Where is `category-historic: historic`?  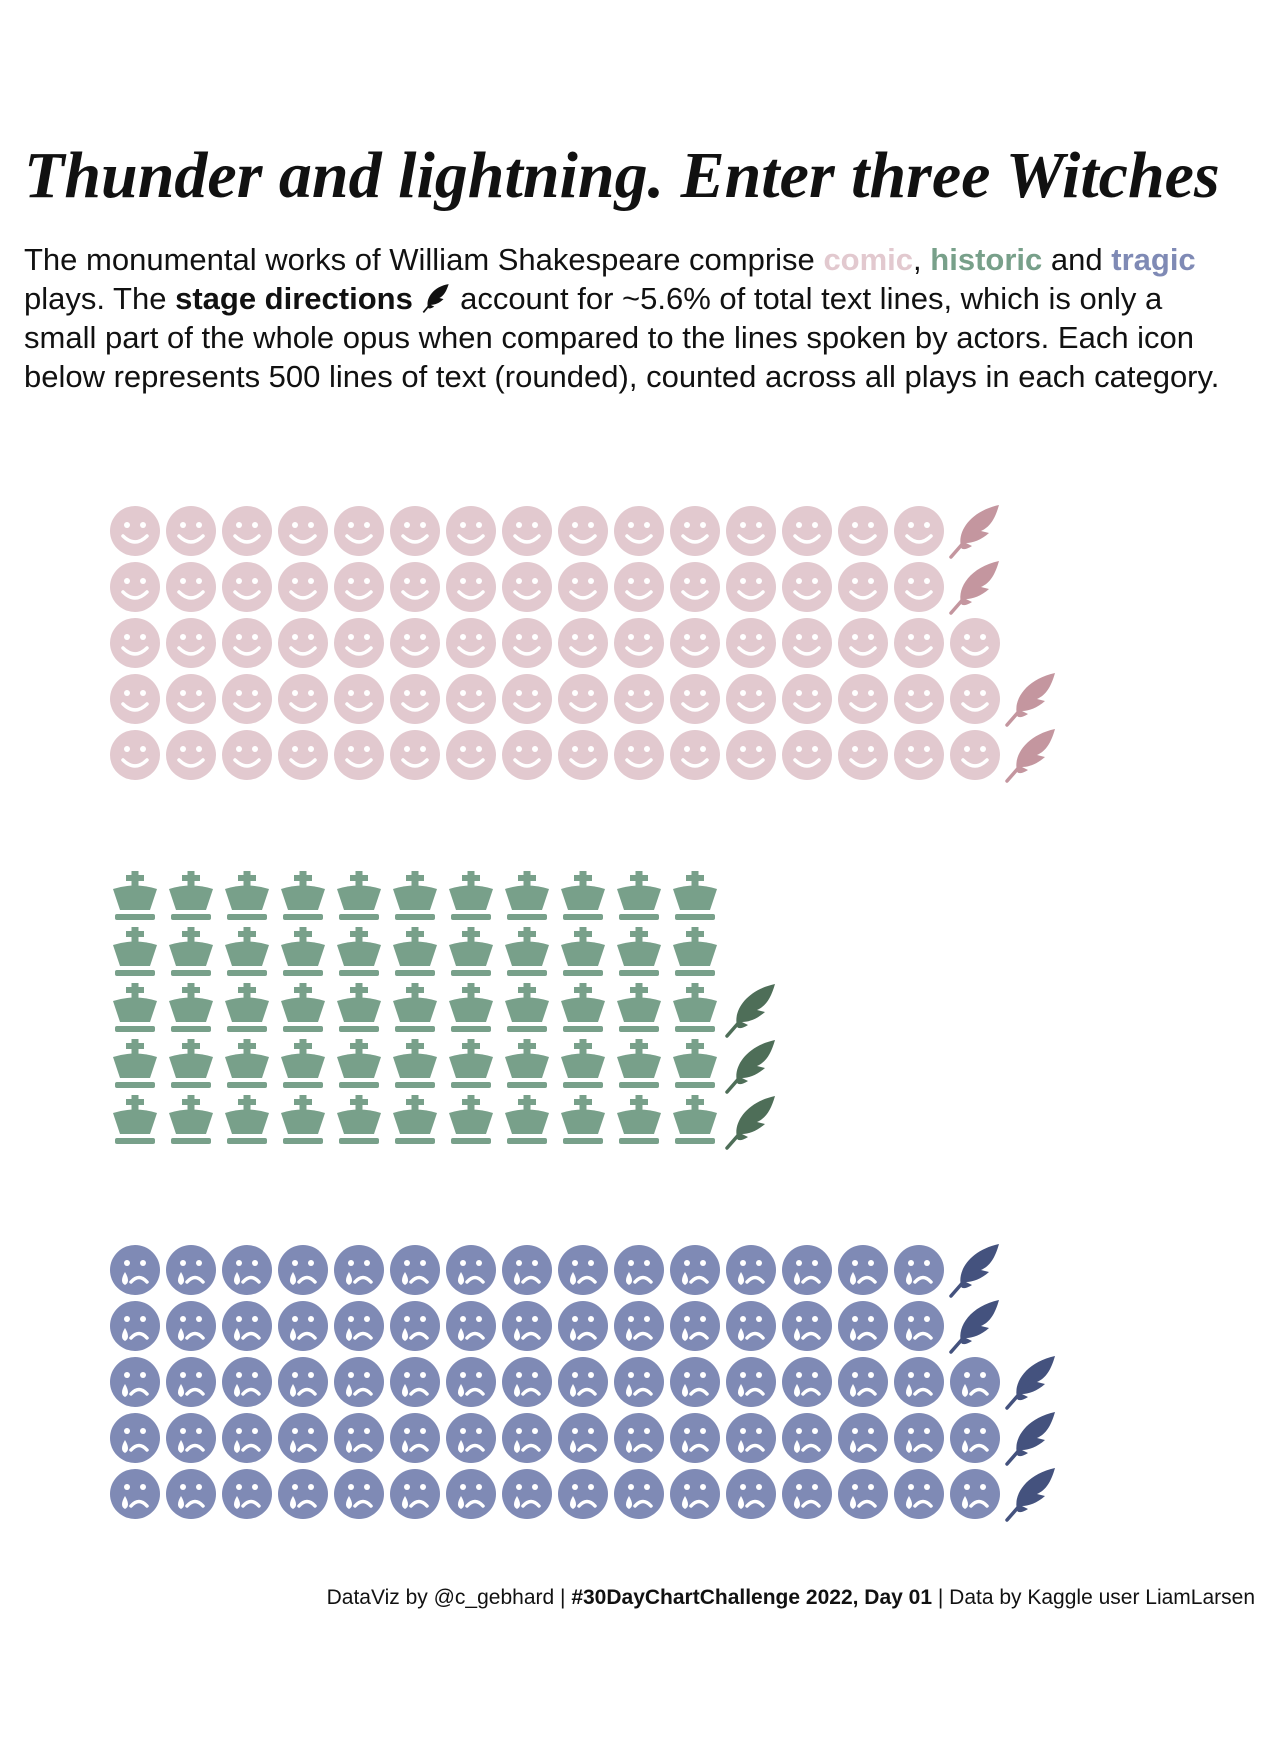
category-historic: historic is located at coordinates (986, 259).